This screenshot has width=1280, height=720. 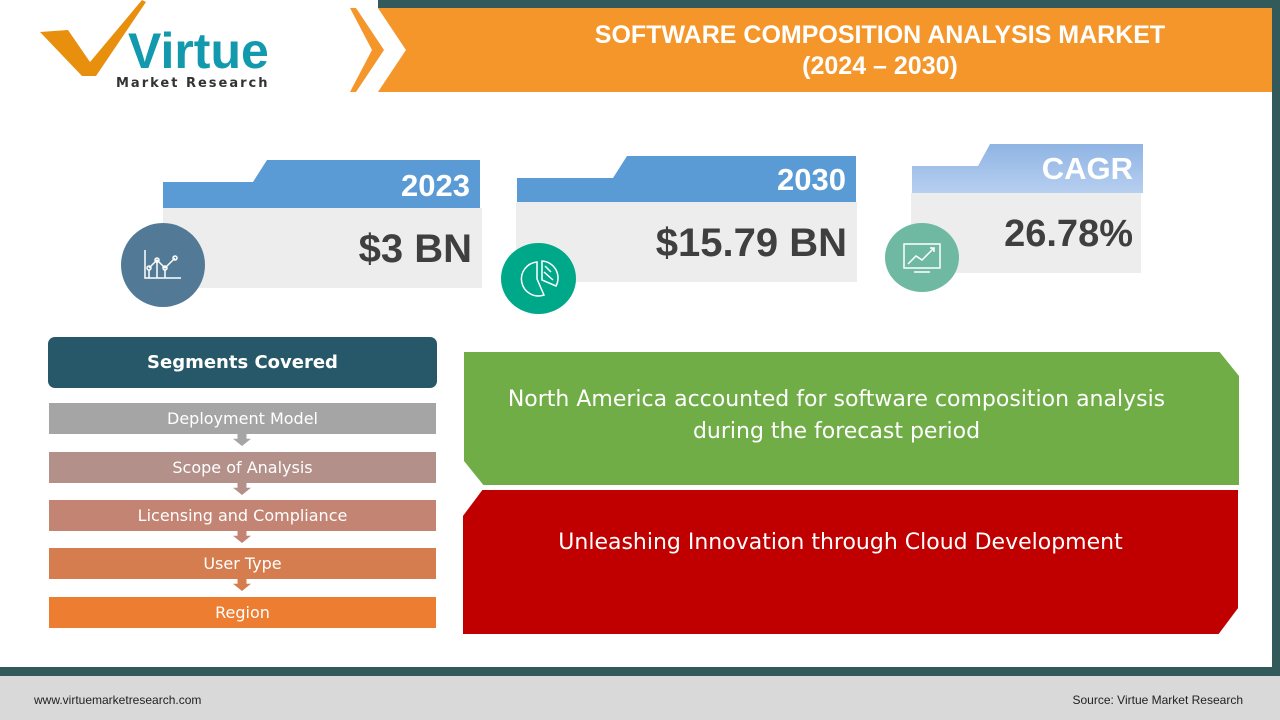 I want to click on segment-item: Region, so click(x=242, y=612).